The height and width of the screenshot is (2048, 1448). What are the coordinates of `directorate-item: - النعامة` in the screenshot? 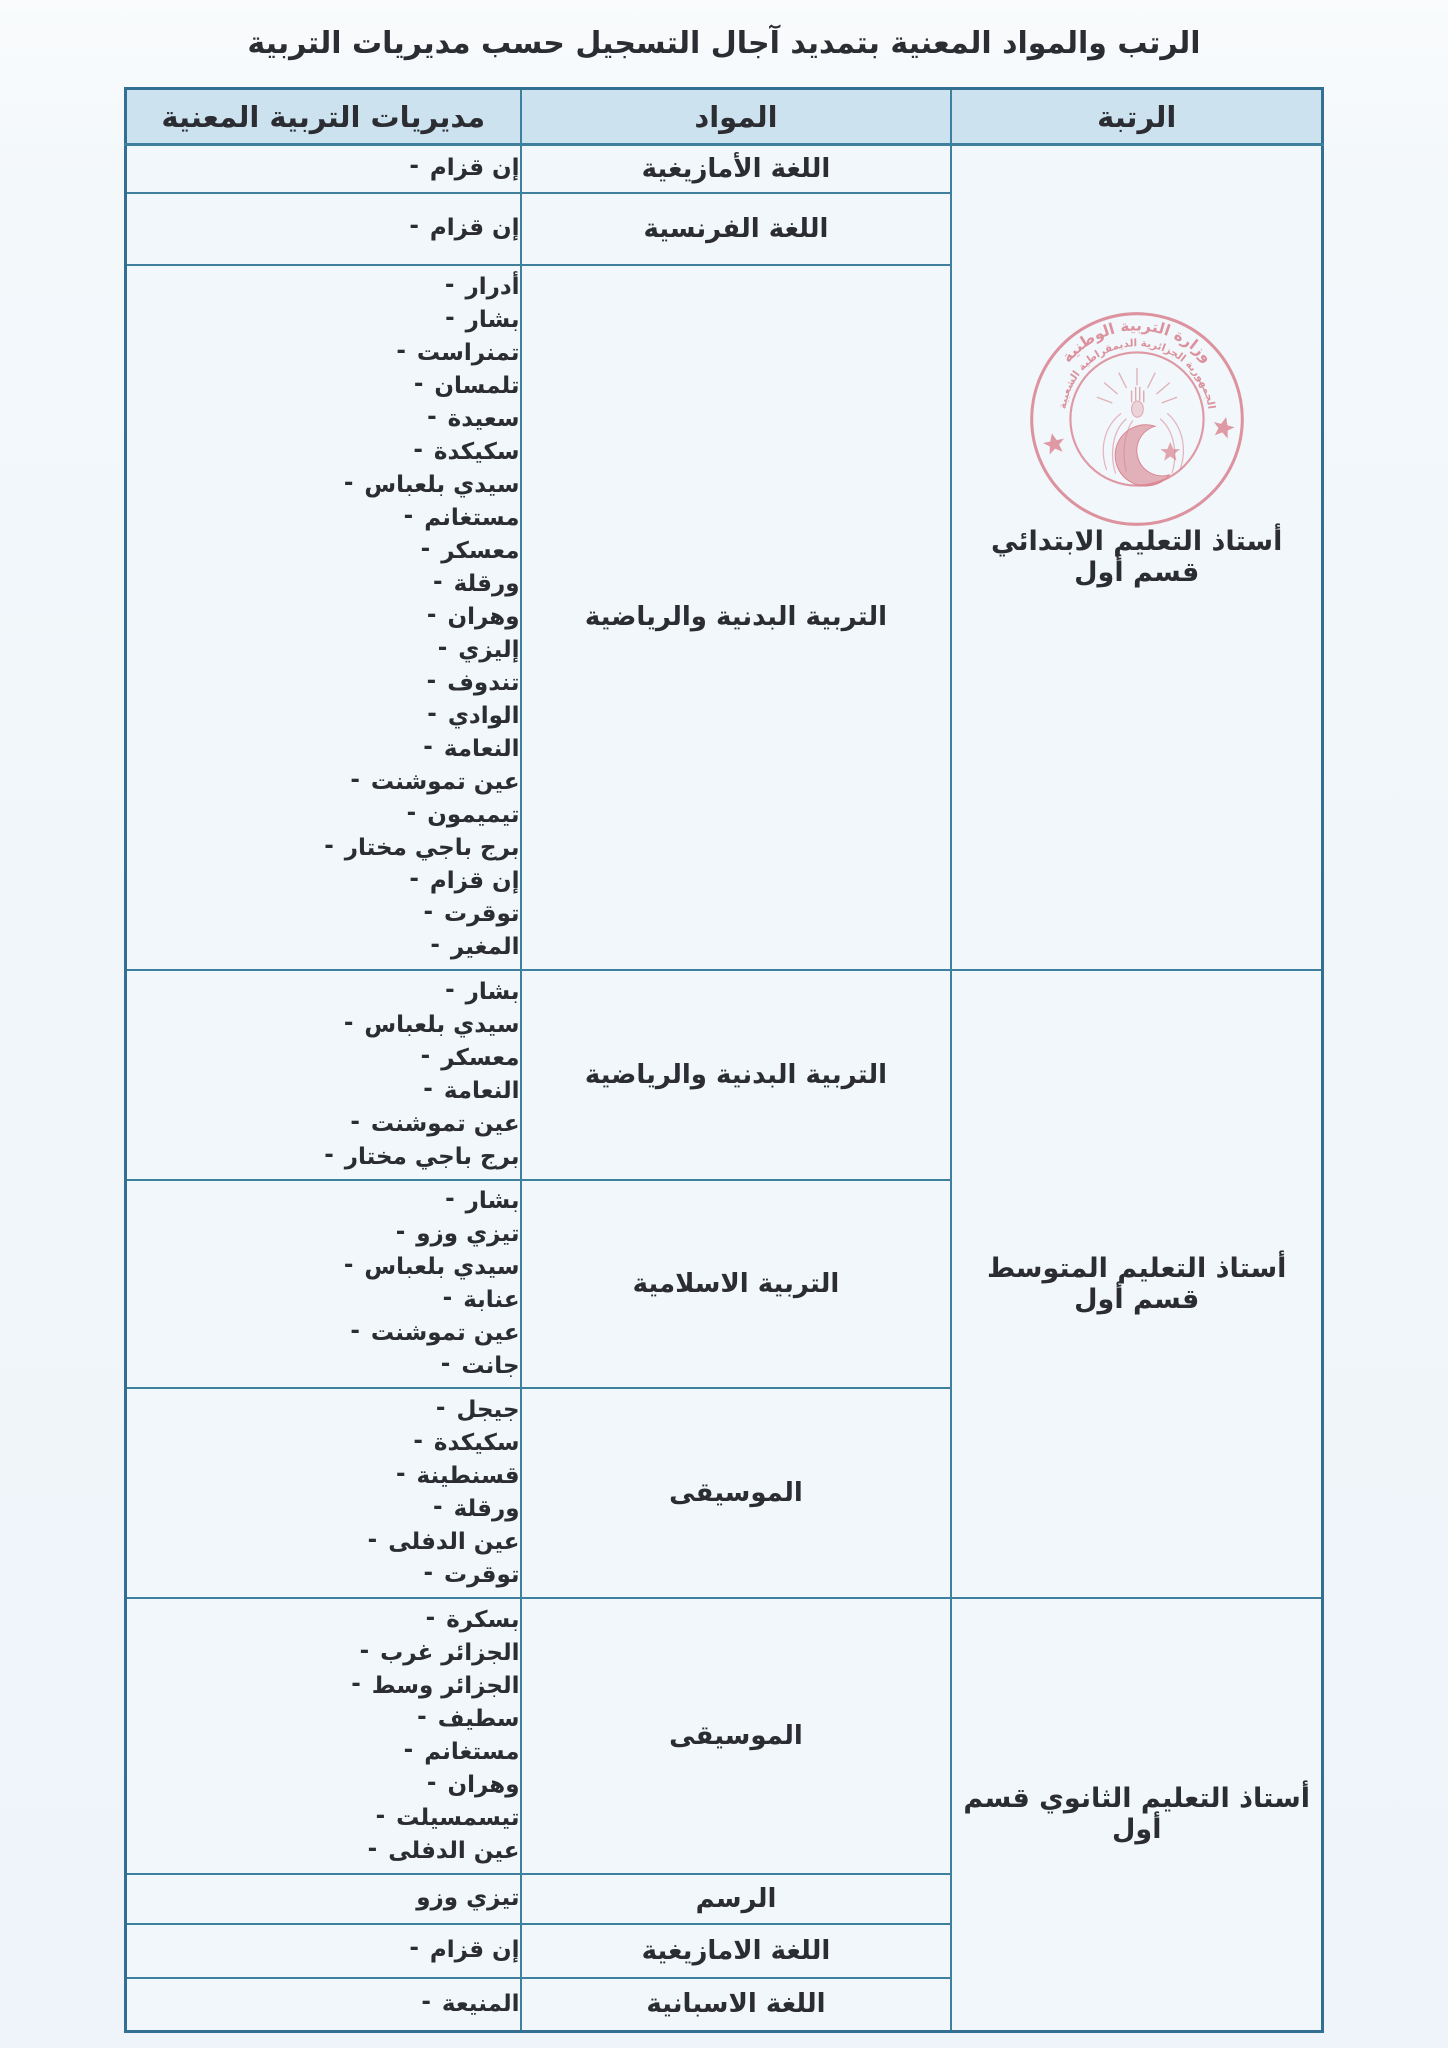 It's located at (323, 749).